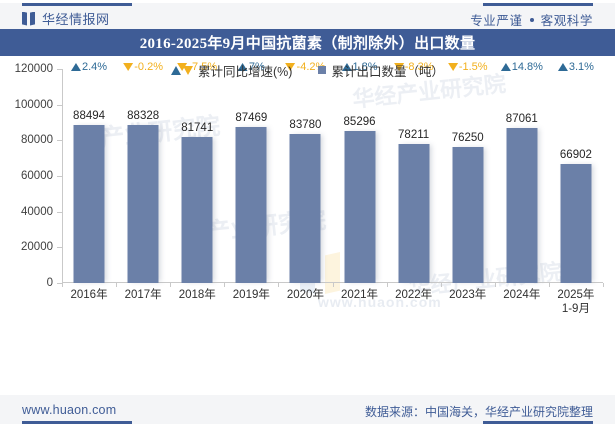 This screenshot has height=427, width=615. I want to click on bar-item: 83780 -4.2%, so click(305, 172).